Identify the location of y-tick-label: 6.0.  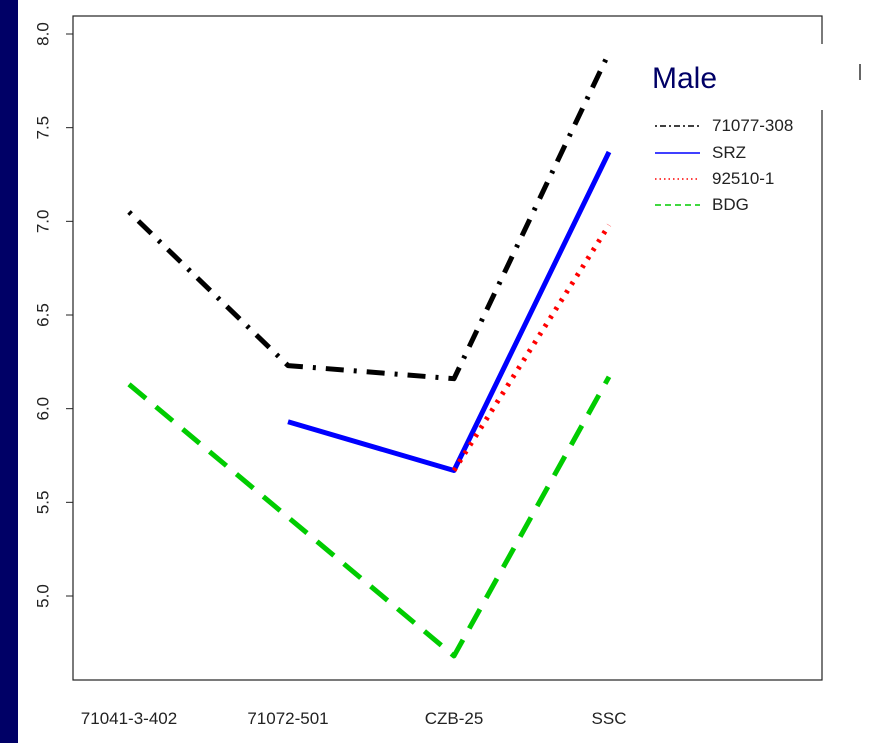
(42, 409).